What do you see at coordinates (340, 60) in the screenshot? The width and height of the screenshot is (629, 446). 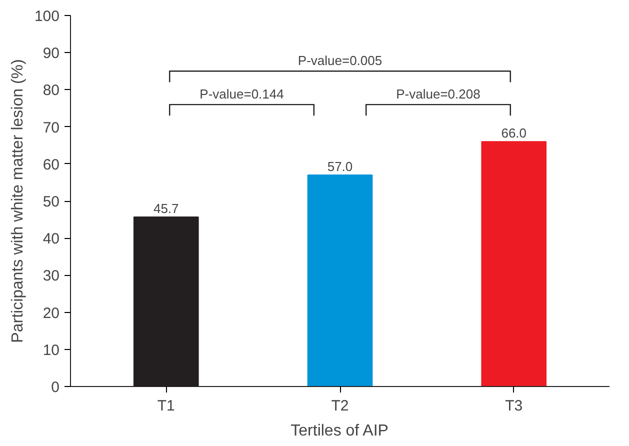 I see `annotation: P-value=0.005` at bounding box center [340, 60].